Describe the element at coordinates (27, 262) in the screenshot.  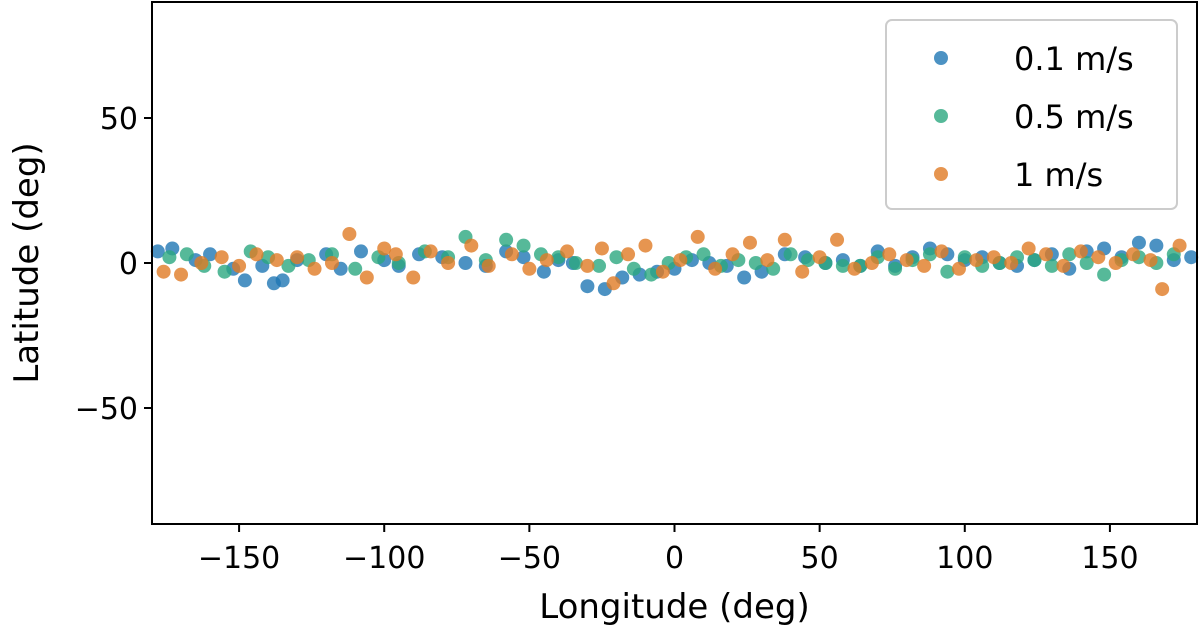
I see `y-axis-label: Latitude (deg)` at that location.